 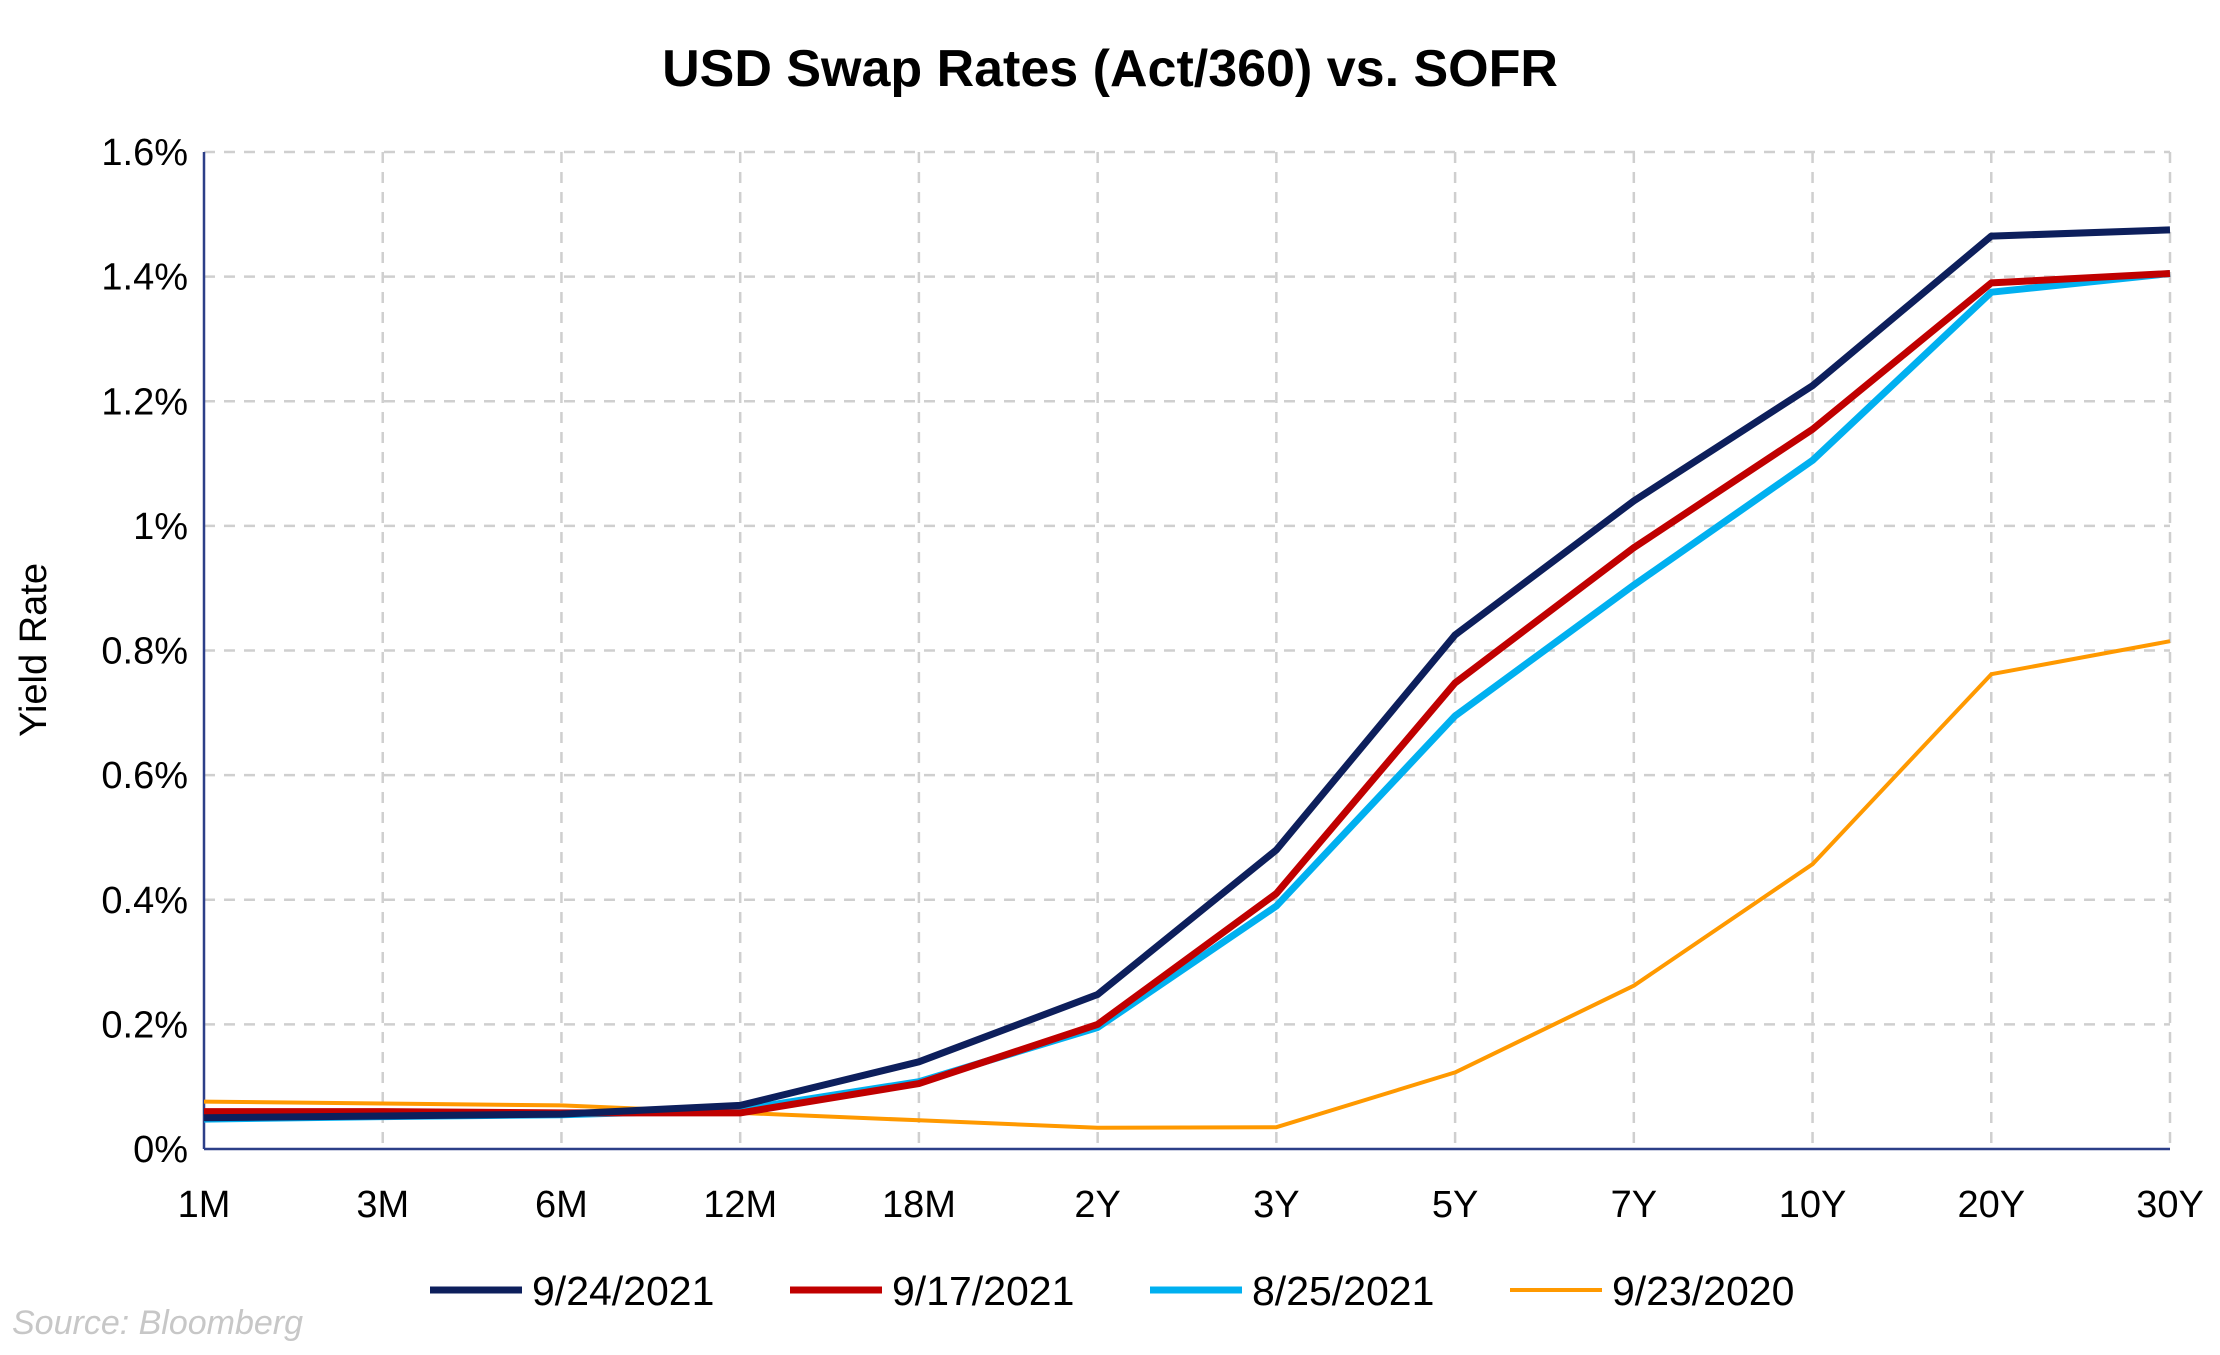 I want to click on x-tick-label: 12M, so click(x=740, y=1205).